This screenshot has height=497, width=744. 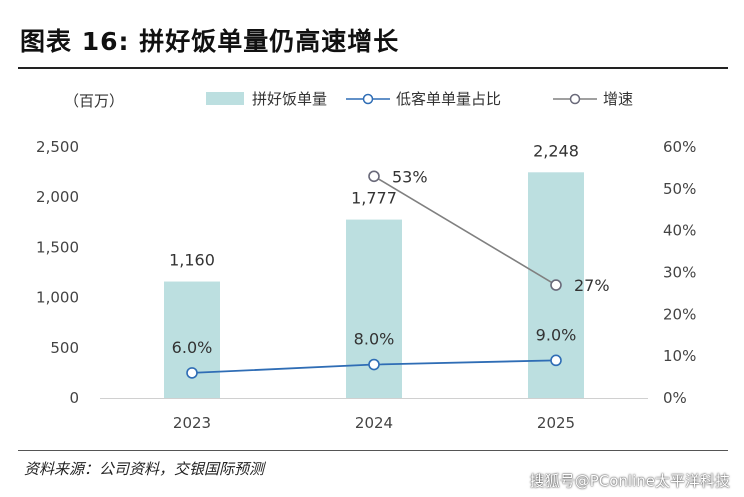 What do you see at coordinates (675, 398) in the screenshot?
I see `right-axis-tick-label: 0%` at bounding box center [675, 398].